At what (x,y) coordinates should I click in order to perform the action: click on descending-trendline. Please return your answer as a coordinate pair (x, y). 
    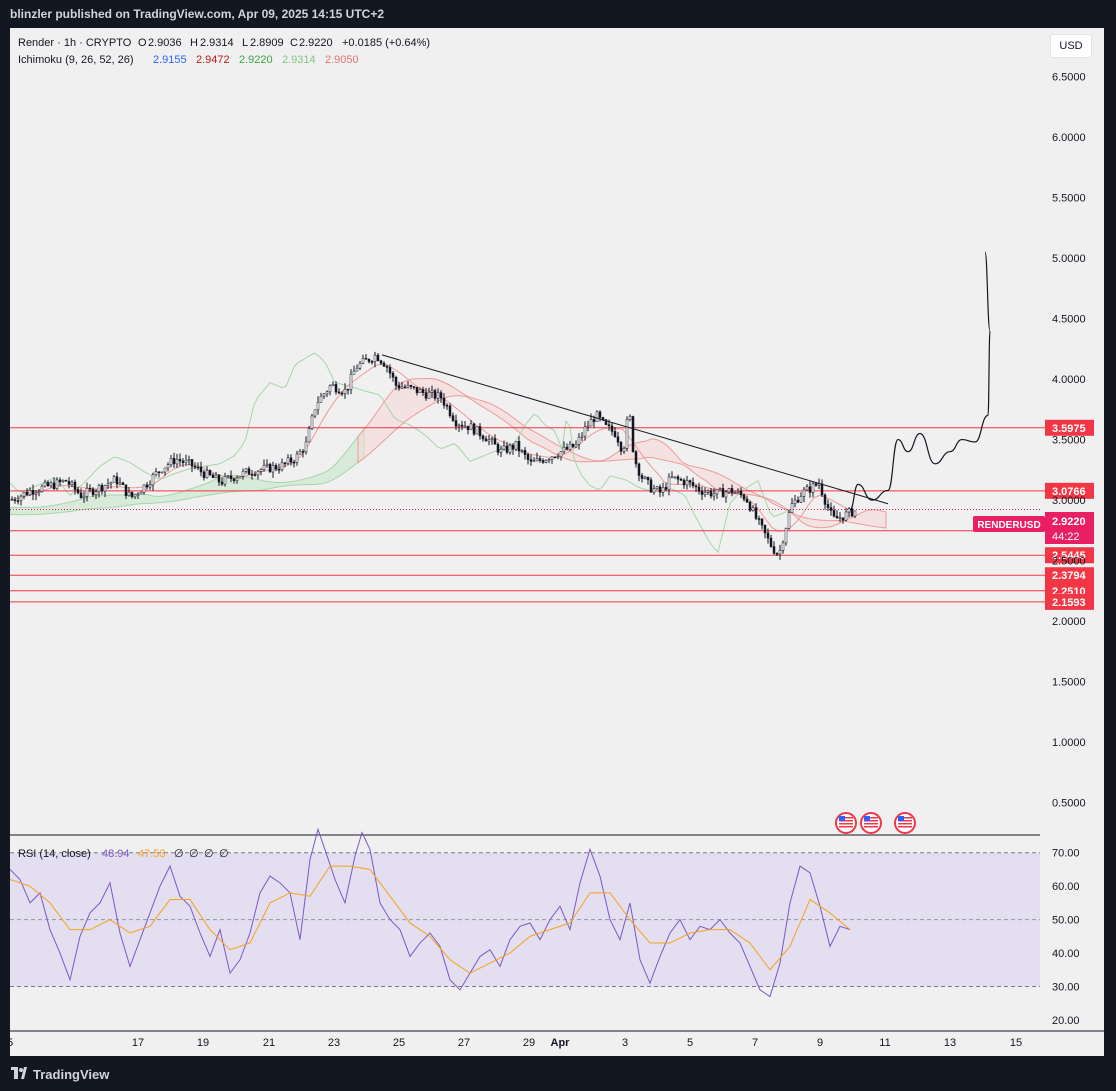
    Looking at the image, I should click on (635, 429).